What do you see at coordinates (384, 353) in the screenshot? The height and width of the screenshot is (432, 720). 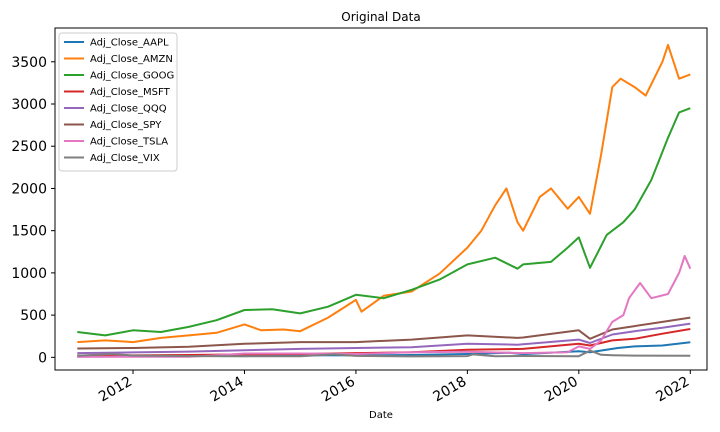 I see `series-line-adj-close-vix` at bounding box center [384, 353].